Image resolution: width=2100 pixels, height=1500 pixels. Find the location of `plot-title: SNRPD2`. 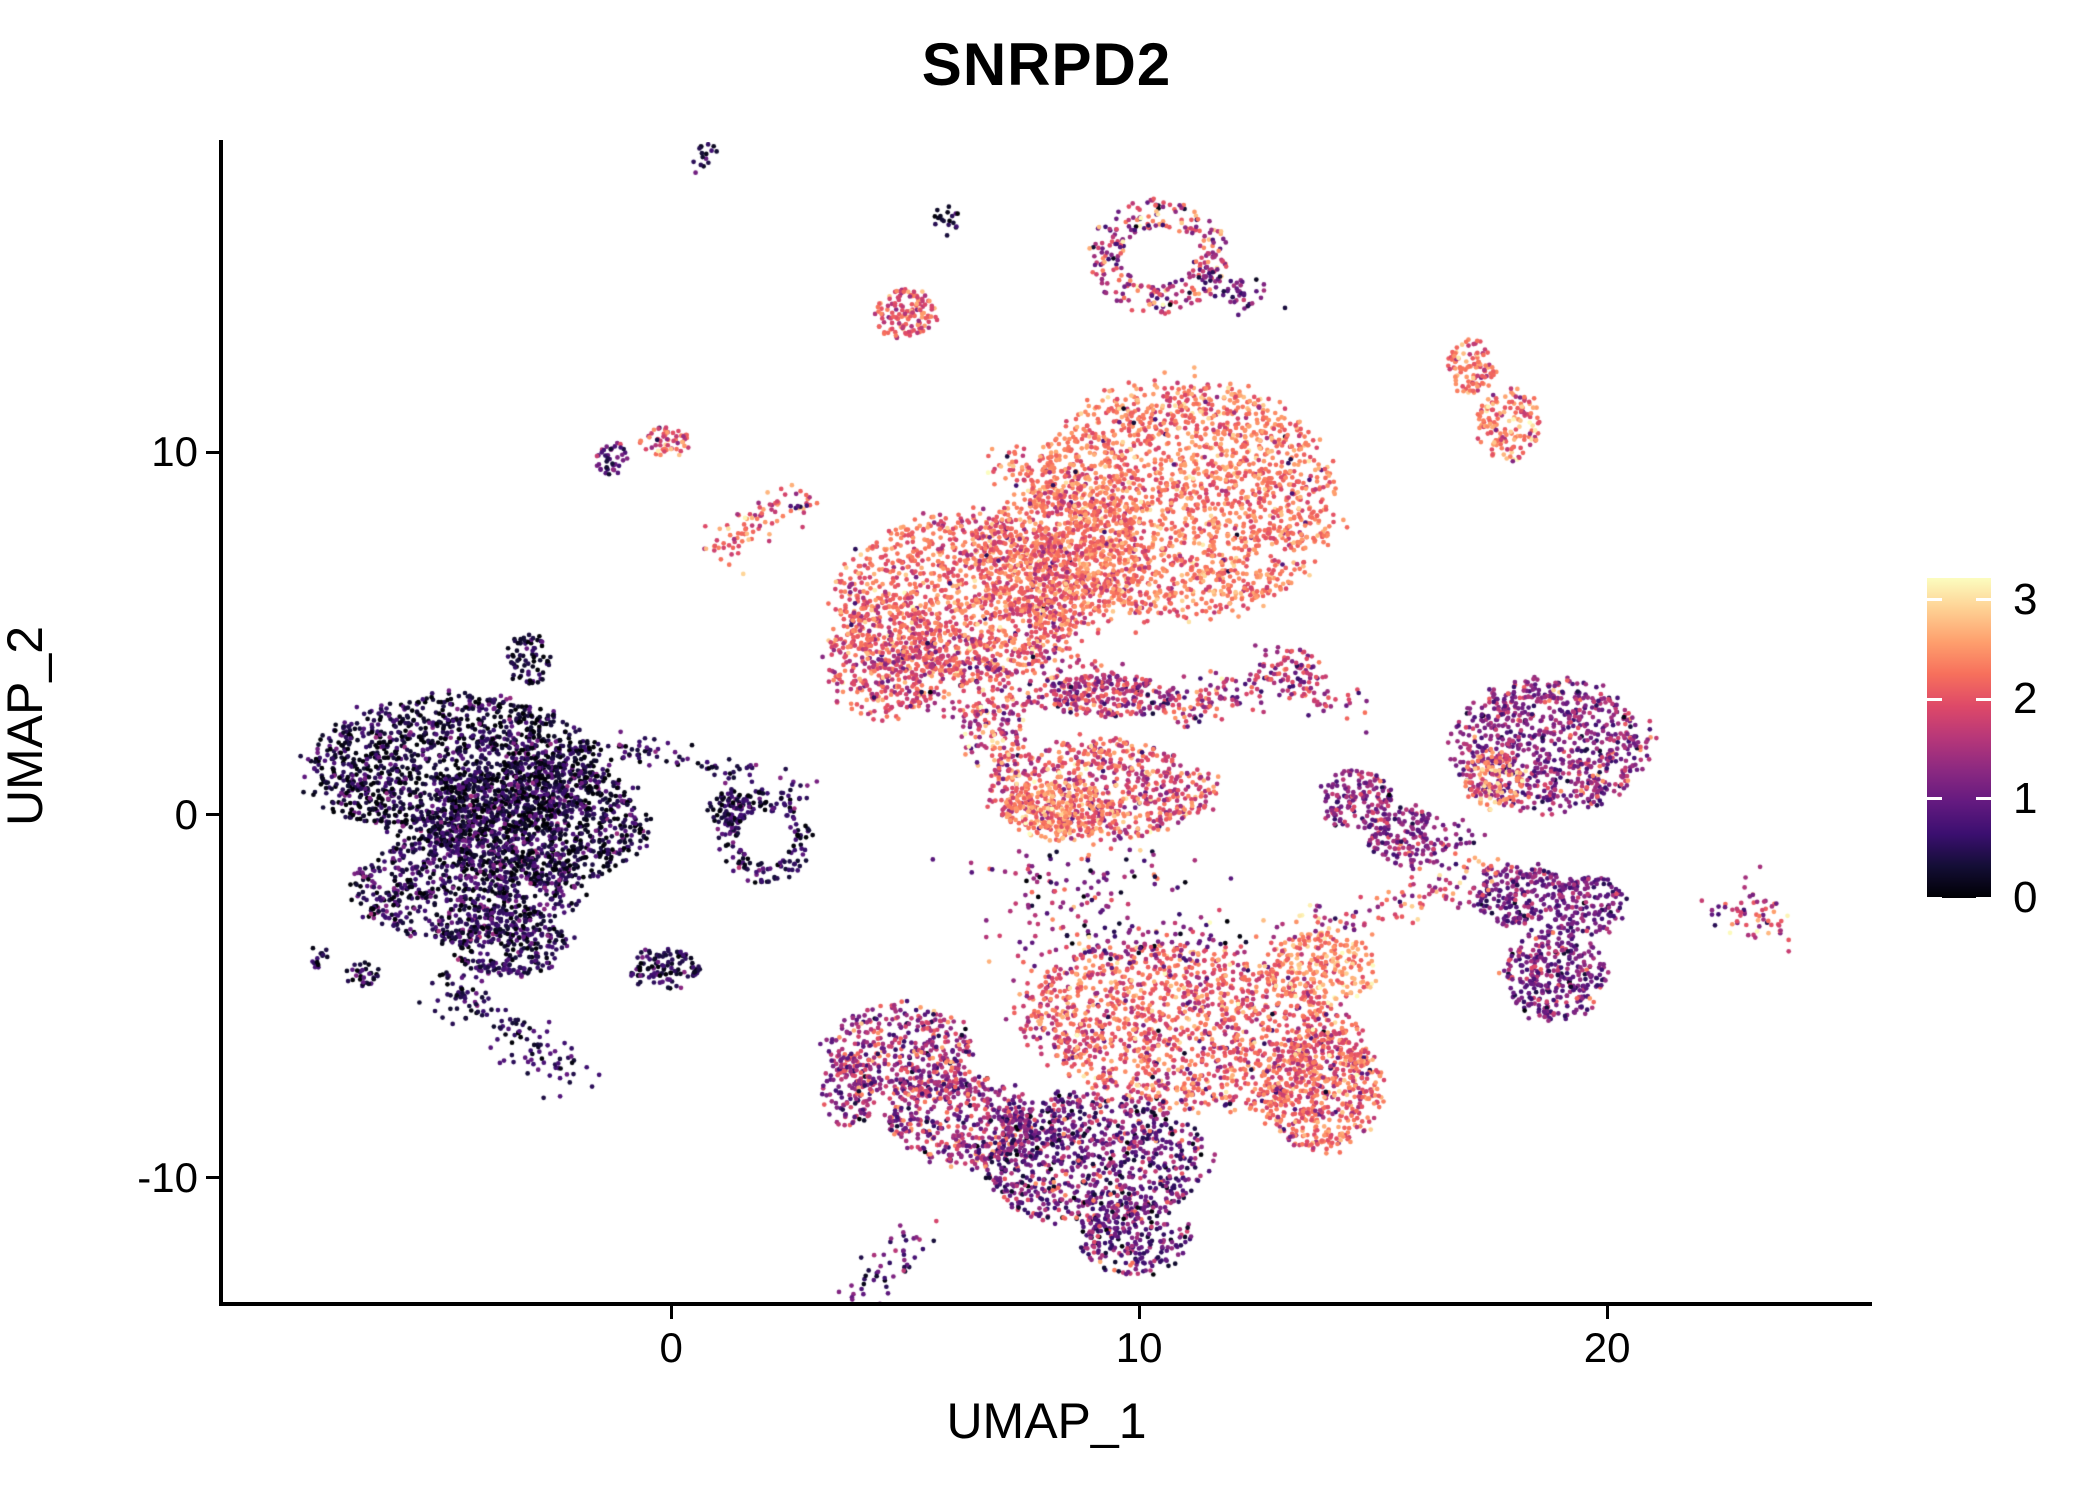

plot-title: SNRPD2 is located at coordinates (1046, 64).